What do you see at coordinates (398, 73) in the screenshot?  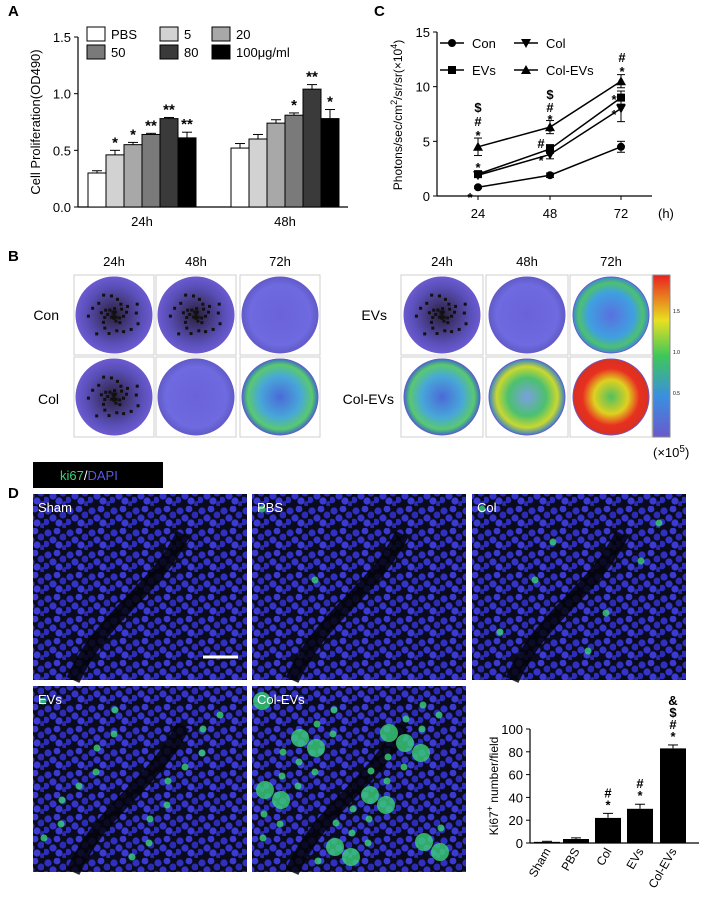 I see `y-axis-label-part: /sr/sr(×10` at bounding box center [398, 73].